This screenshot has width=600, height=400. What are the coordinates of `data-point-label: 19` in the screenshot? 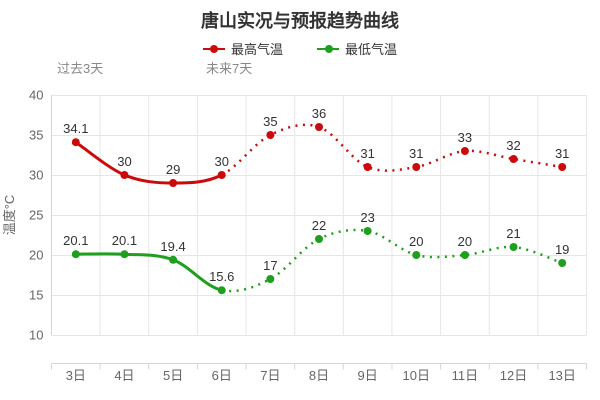 It's located at (562, 249).